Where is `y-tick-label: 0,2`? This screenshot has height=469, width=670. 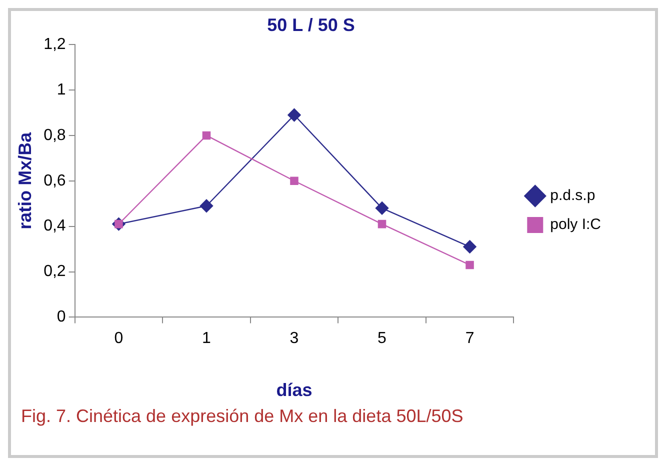 y-tick-label: 0,2 is located at coordinates (55, 271).